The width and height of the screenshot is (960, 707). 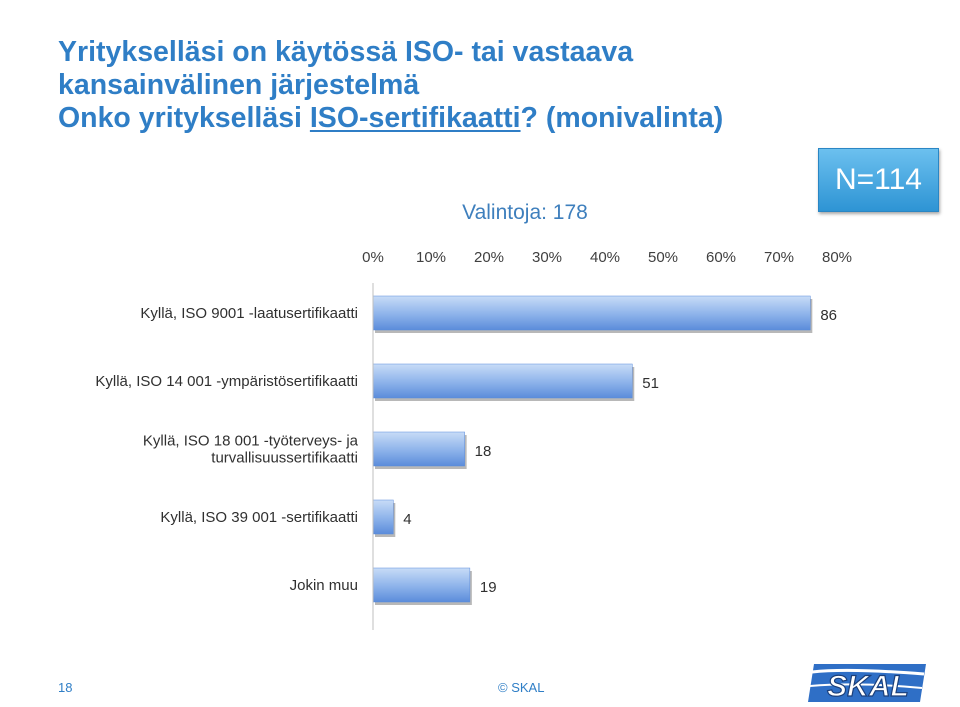 I want to click on chart-title: Valintoja: 178, so click(x=525, y=212).